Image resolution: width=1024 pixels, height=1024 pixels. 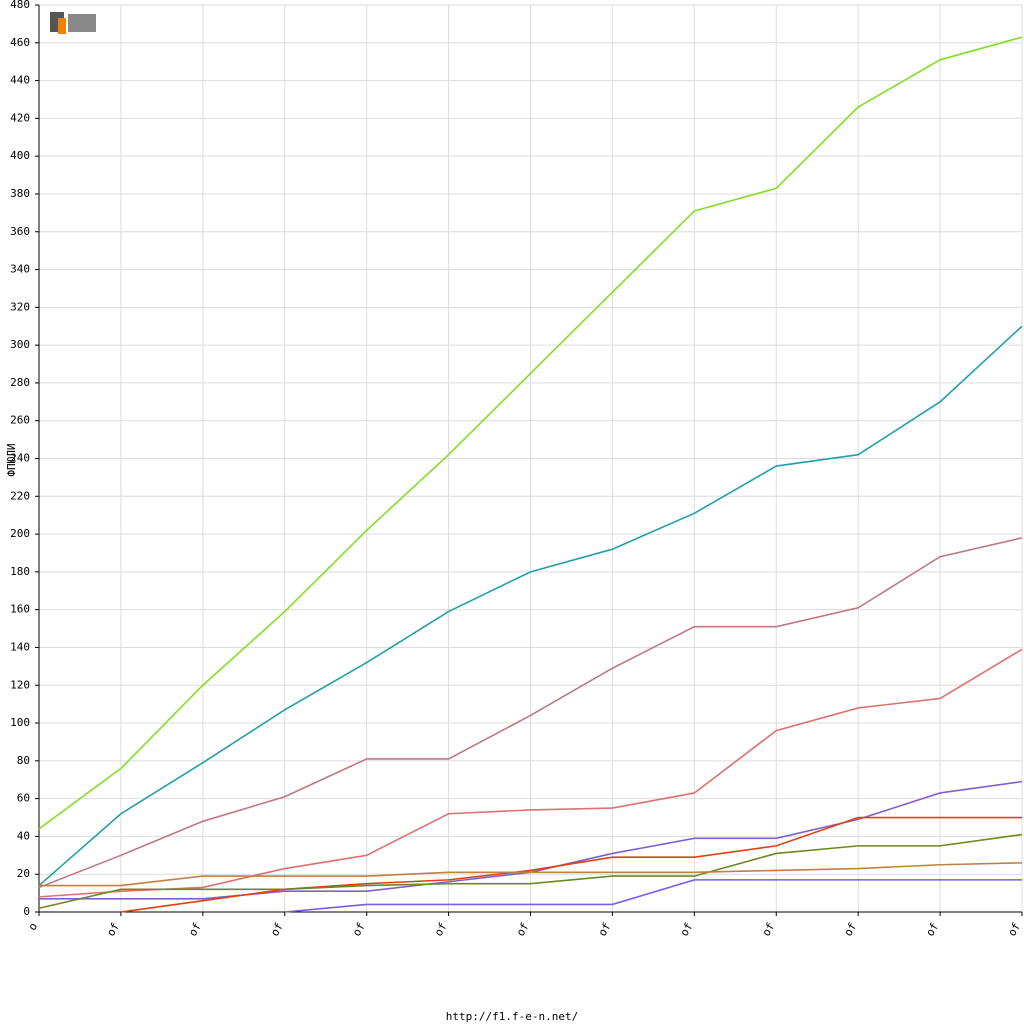 What do you see at coordinates (20, 117) in the screenshot?
I see `y-tick-label: 420` at bounding box center [20, 117].